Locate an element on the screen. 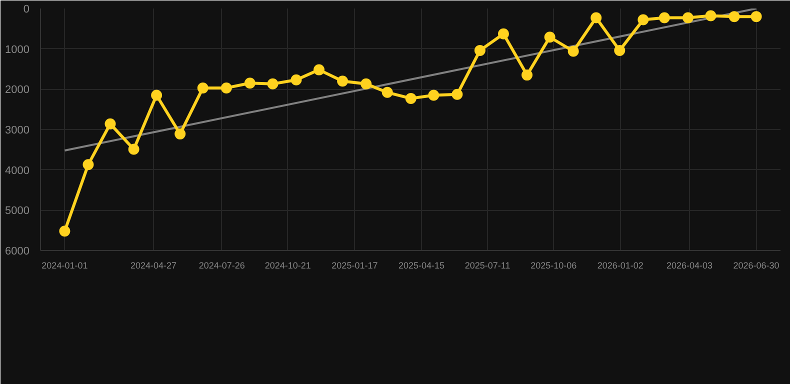  y-tick-label: 4000 is located at coordinates (17, 170).